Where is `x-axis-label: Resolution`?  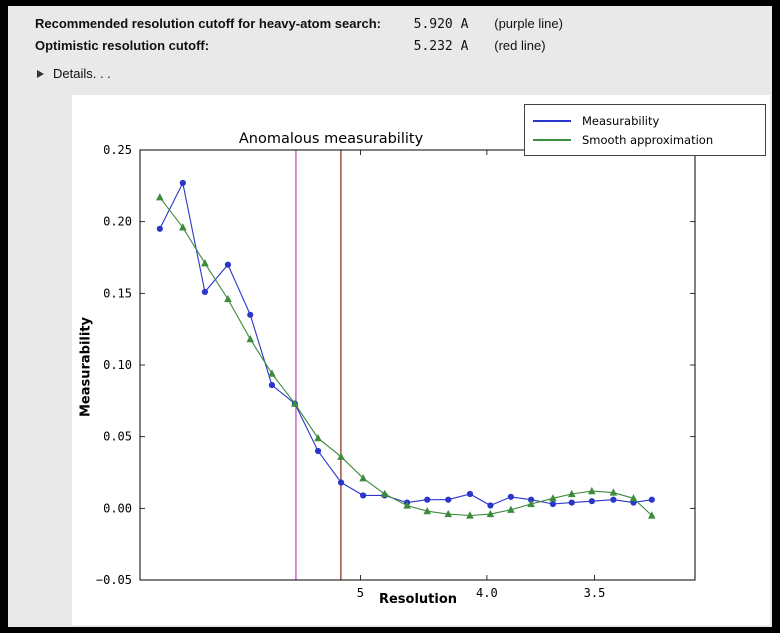
x-axis-label: Resolution is located at coordinates (418, 599).